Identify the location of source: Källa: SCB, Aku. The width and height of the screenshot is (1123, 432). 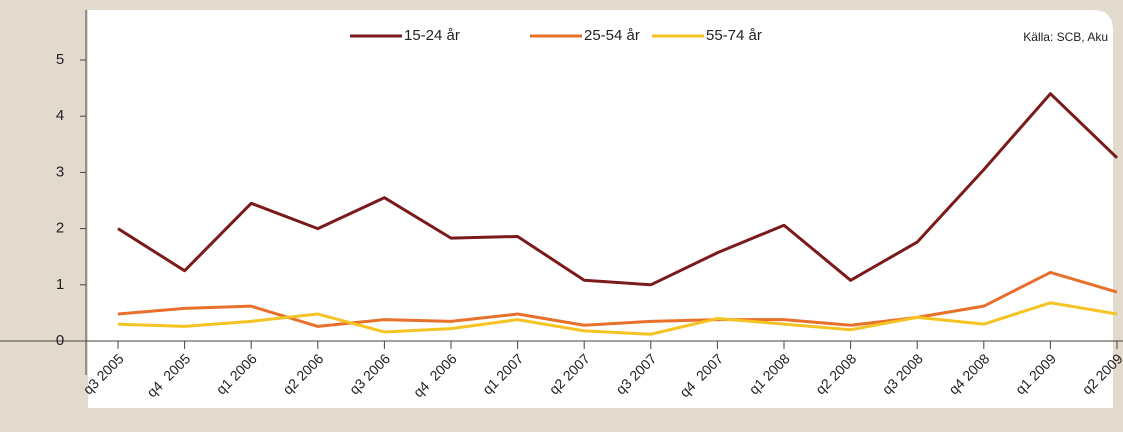
(1065, 37).